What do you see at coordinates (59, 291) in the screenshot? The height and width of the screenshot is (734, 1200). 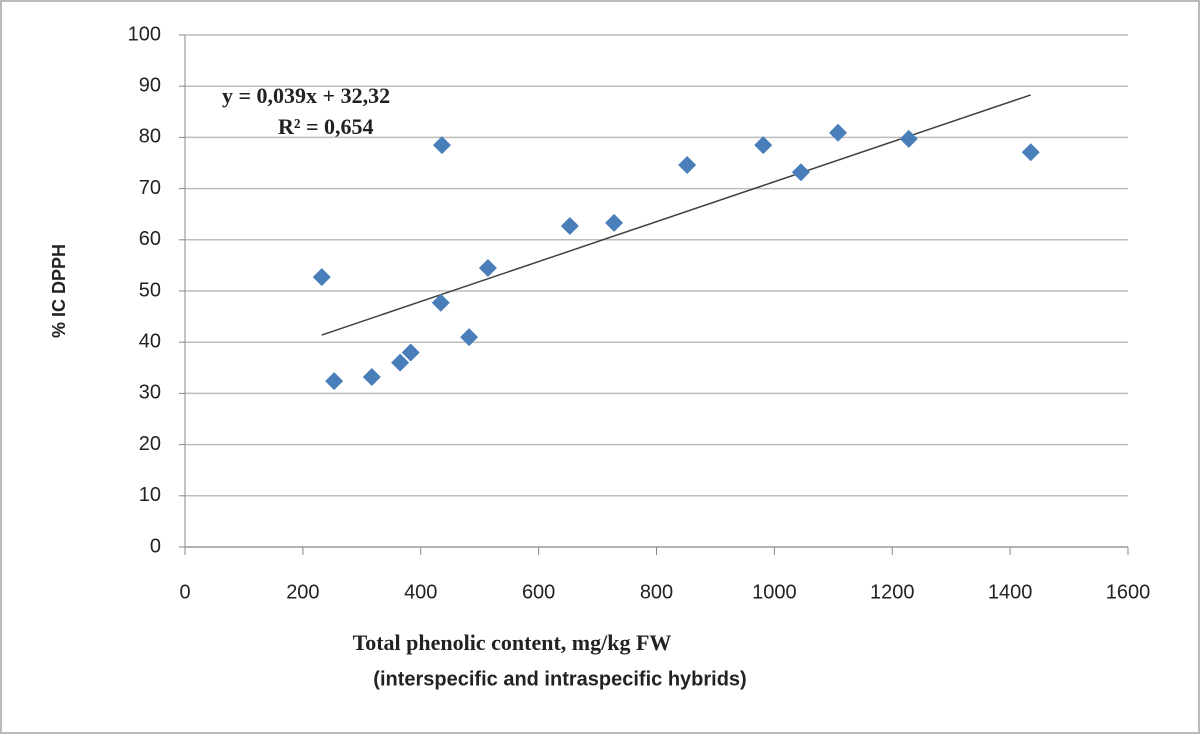 I see `y-axis-title: % IC DPPH` at bounding box center [59, 291].